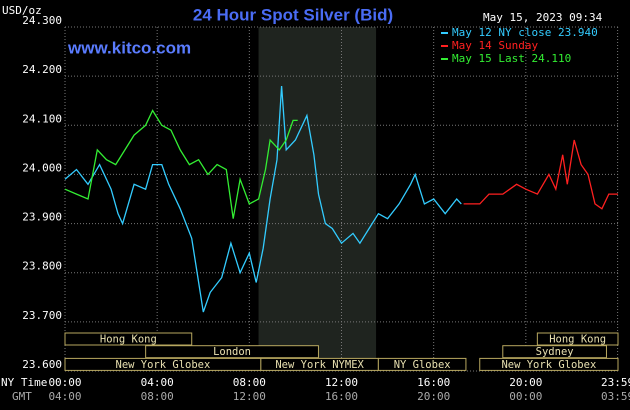 The width and height of the screenshot is (630, 410). I want to click on x-axis-label: NY Time, so click(24, 382).